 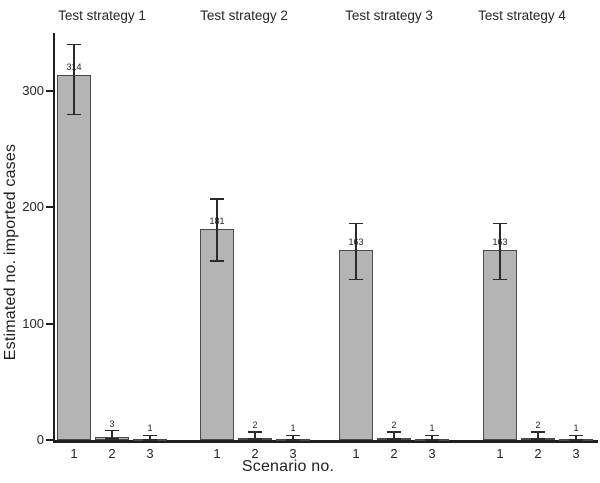 What do you see at coordinates (33, 90) in the screenshot?
I see `y-tick-label: 300` at bounding box center [33, 90].